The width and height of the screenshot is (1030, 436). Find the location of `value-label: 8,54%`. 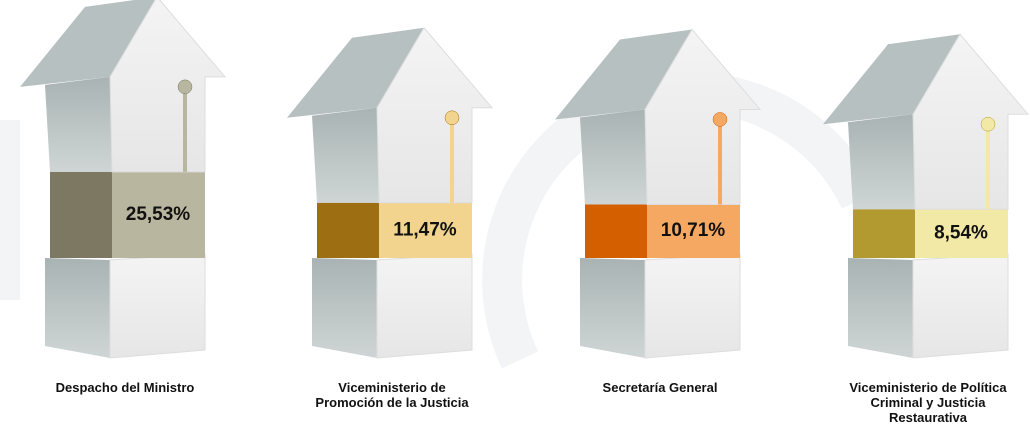

value-label: 8,54% is located at coordinates (961, 233).